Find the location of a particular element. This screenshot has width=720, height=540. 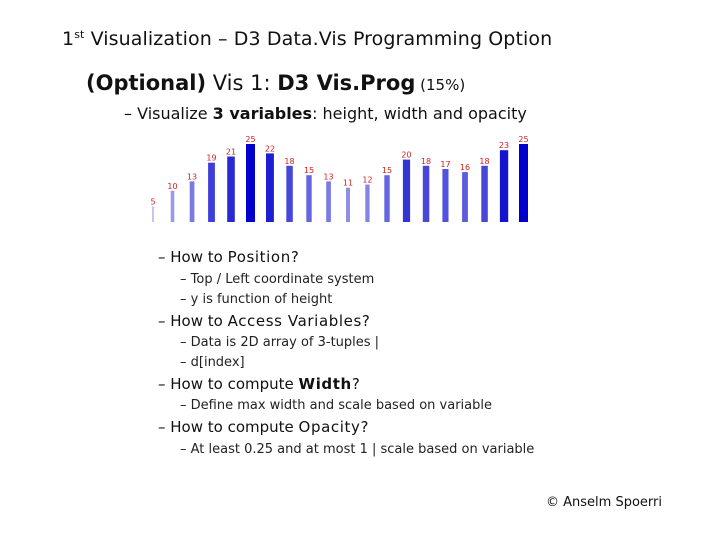

bar-data-label: 17 is located at coordinates (445, 164).